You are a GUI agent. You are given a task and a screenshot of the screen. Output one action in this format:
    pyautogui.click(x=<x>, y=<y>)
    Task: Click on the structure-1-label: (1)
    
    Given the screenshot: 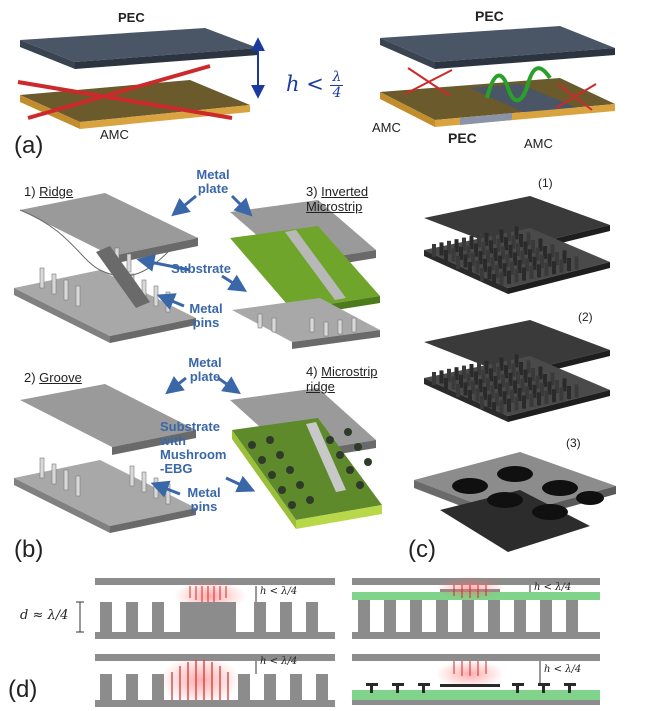 What is the action you would take?
    pyautogui.click(x=545, y=183)
    